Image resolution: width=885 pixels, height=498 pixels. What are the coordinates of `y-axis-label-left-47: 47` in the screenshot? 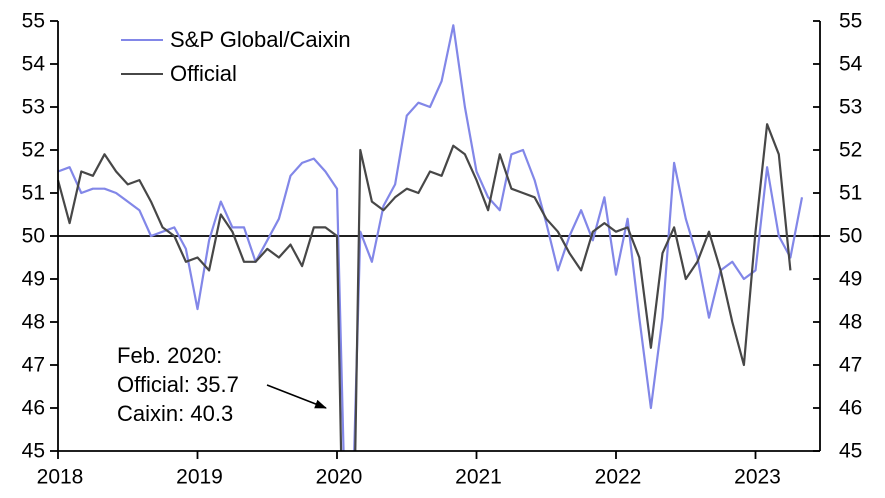 It's located at (33, 365).